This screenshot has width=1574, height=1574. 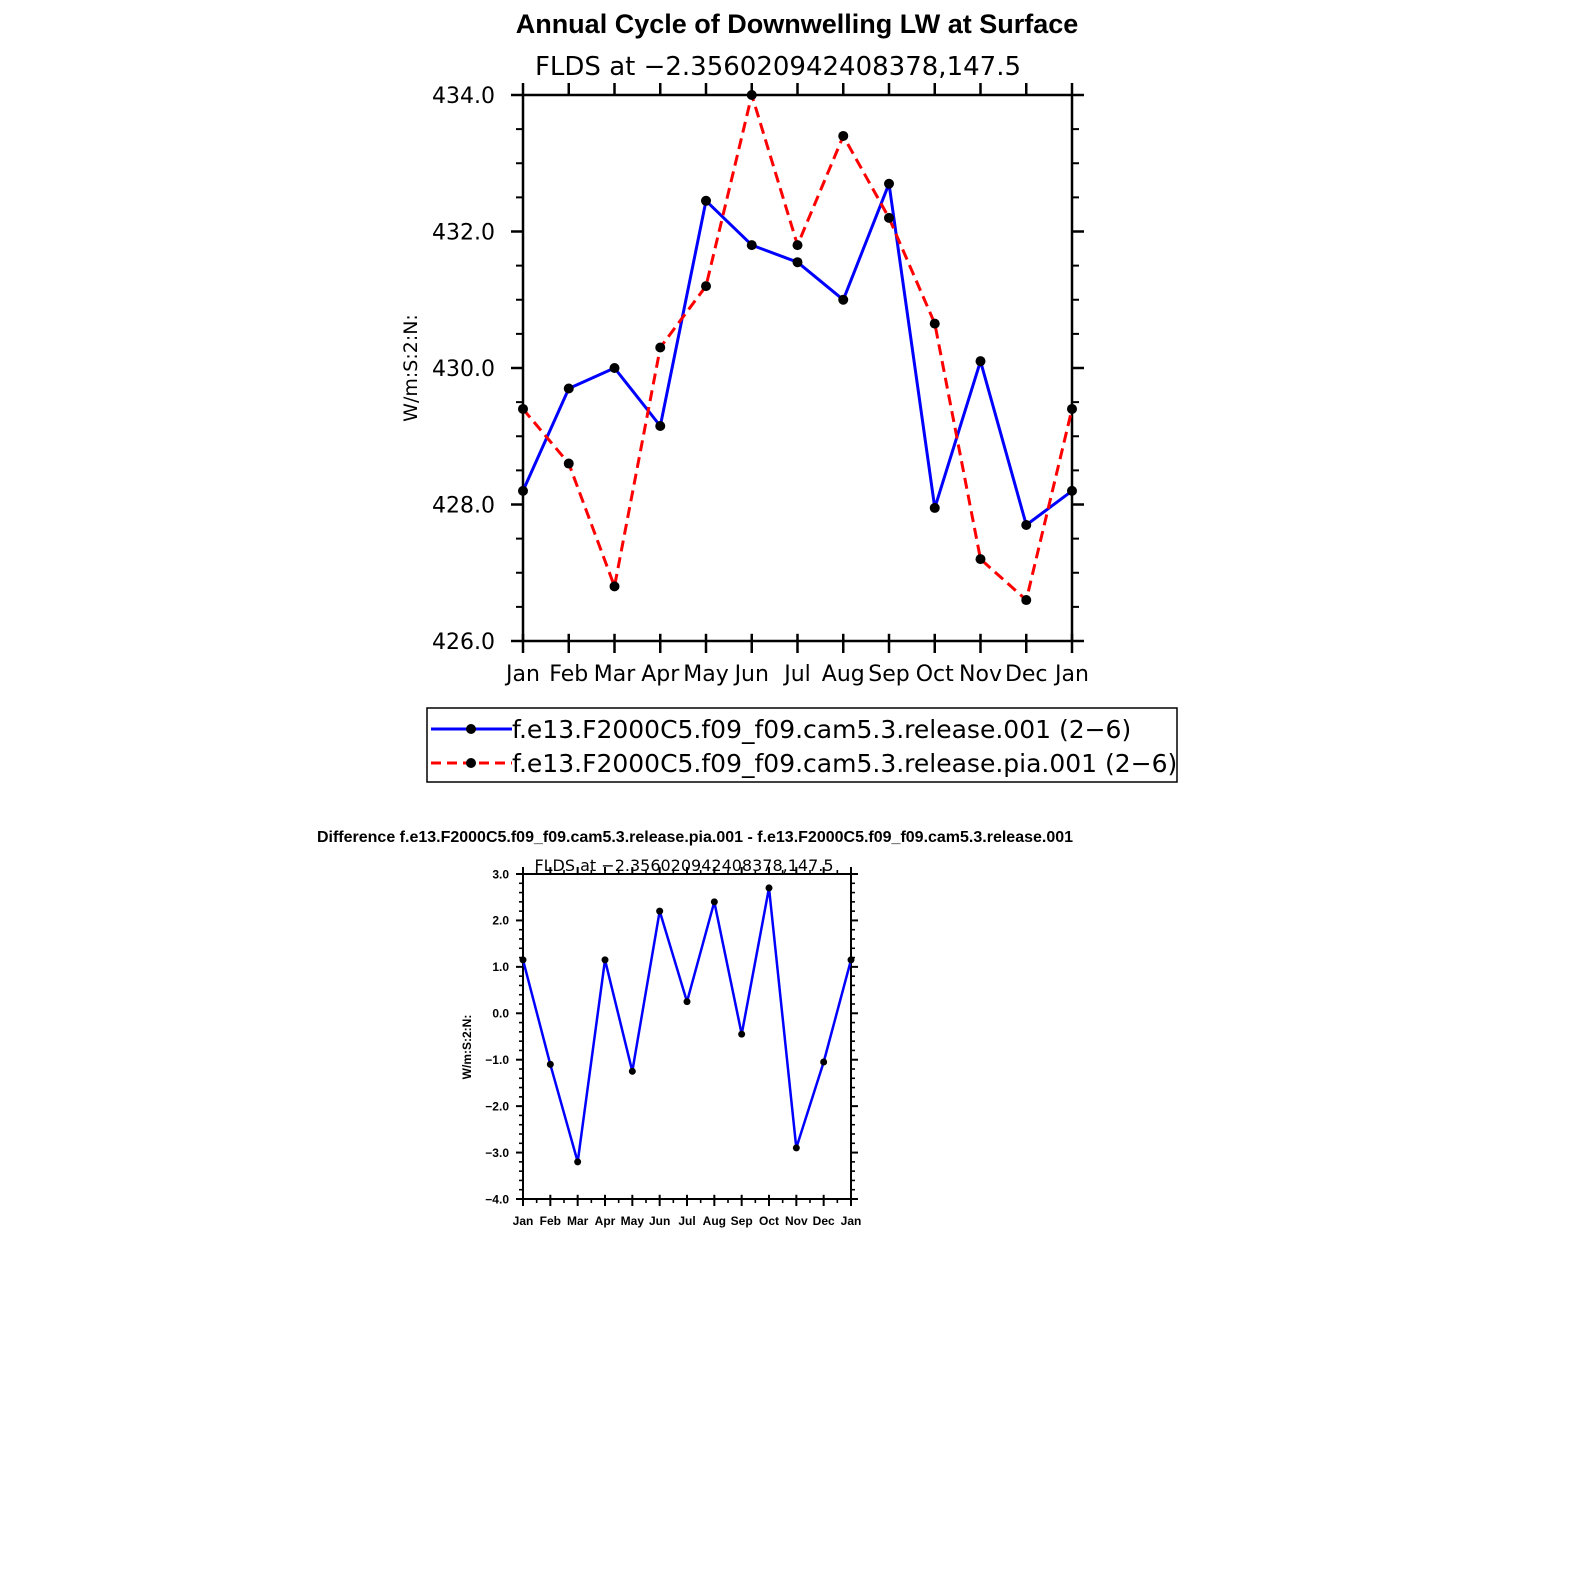 What do you see at coordinates (497, 1199) in the screenshot?
I see `chart2-y-tick-label: −4.0` at bounding box center [497, 1199].